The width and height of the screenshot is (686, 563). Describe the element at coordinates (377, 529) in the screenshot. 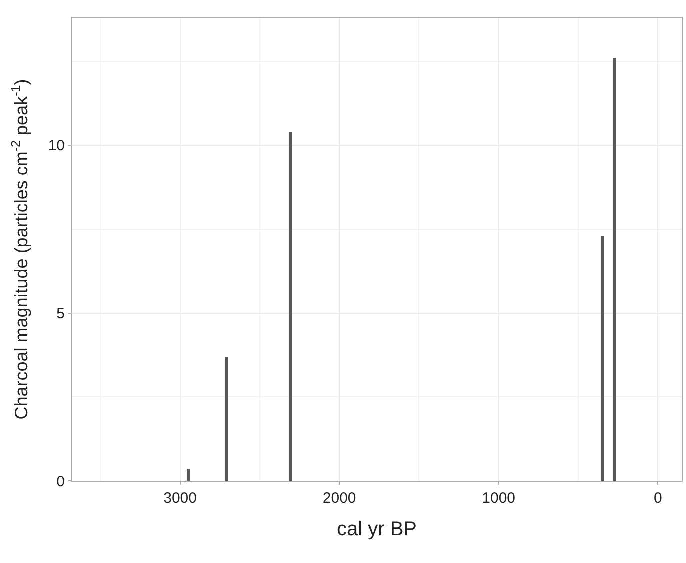

I see `x-axis-title: cal yr BP` at that location.